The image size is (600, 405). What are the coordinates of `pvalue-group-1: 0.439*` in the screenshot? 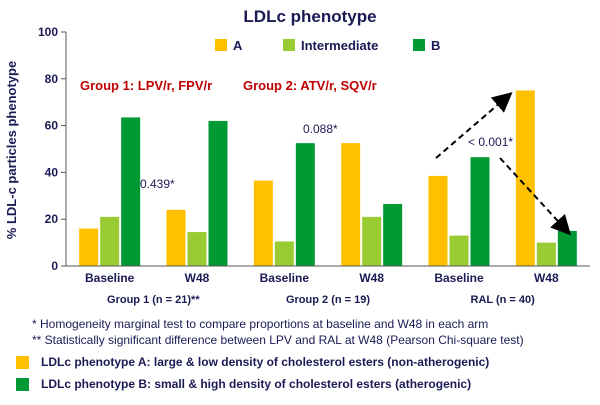 It's located at (157, 184).